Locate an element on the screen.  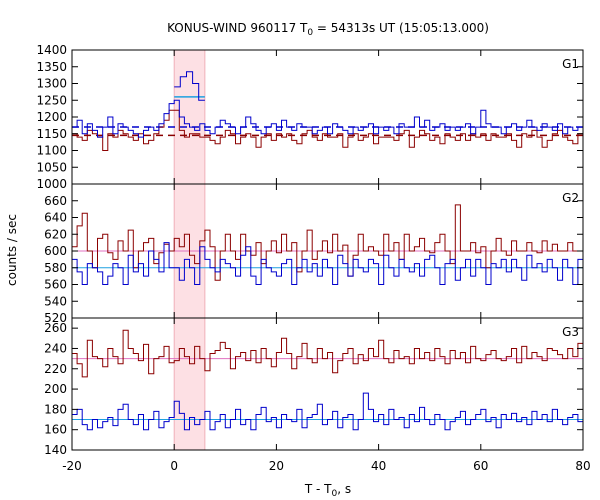
y-tick-label: 160 is located at coordinates (55, 430).